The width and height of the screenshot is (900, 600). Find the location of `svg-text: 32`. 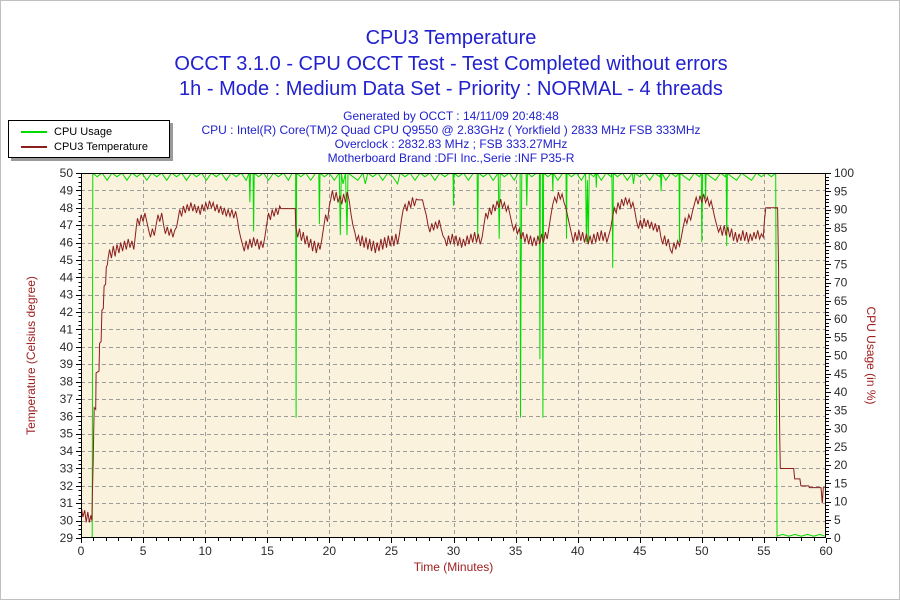

svg-text: 32 is located at coordinates (67, 486).